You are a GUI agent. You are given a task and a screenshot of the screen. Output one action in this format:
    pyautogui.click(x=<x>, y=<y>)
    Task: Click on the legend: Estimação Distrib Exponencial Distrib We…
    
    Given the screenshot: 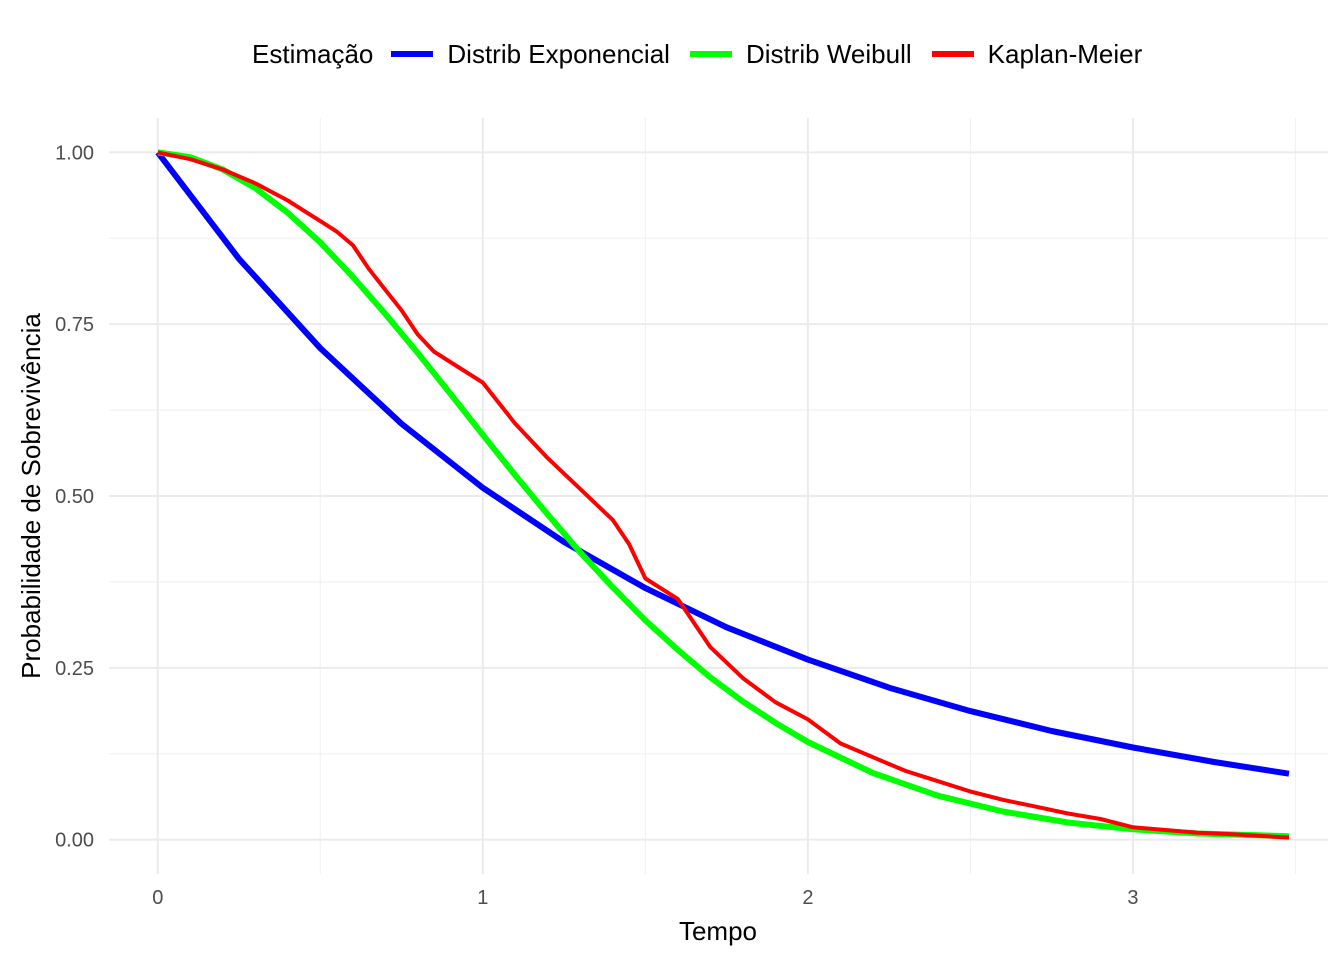 What is the action you would take?
    pyautogui.click(x=707, y=54)
    